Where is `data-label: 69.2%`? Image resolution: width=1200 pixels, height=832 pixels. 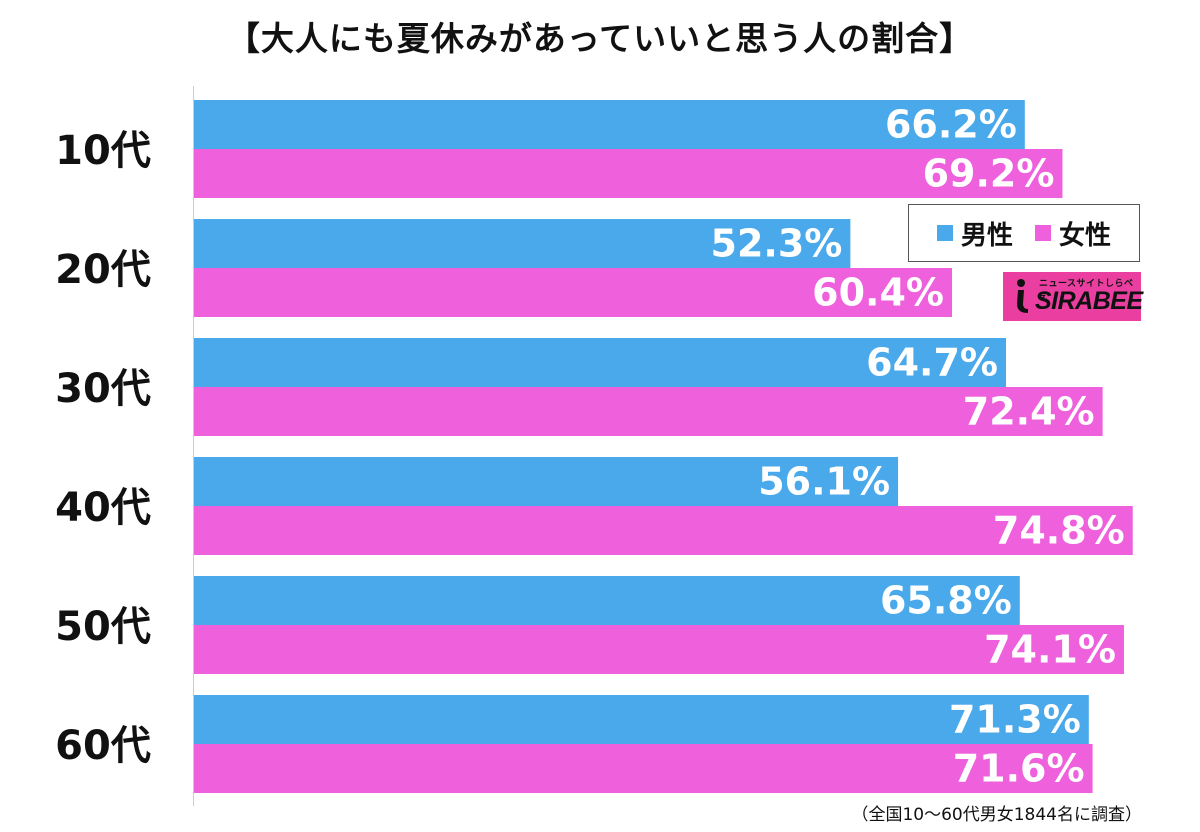
data-label: 69.2% is located at coordinates (989, 174).